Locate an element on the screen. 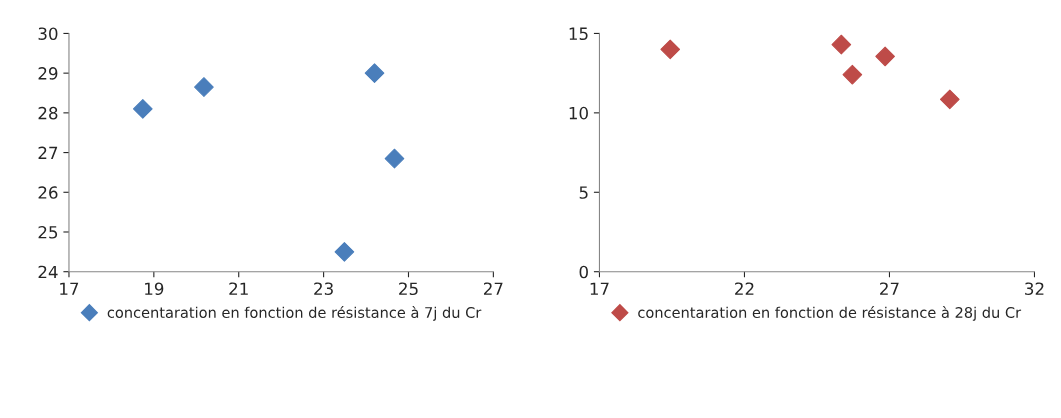 The height and width of the screenshot is (418, 1061). y-tick-label: 10 is located at coordinates (578, 113).